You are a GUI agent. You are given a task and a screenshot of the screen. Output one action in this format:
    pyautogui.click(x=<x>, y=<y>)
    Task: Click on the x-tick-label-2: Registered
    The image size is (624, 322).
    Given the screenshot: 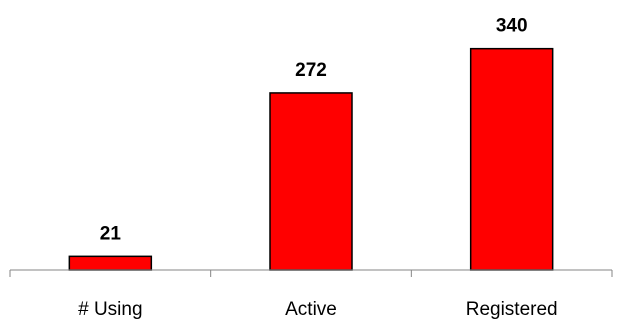 What is the action you would take?
    pyautogui.click(x=512, y=309)
    